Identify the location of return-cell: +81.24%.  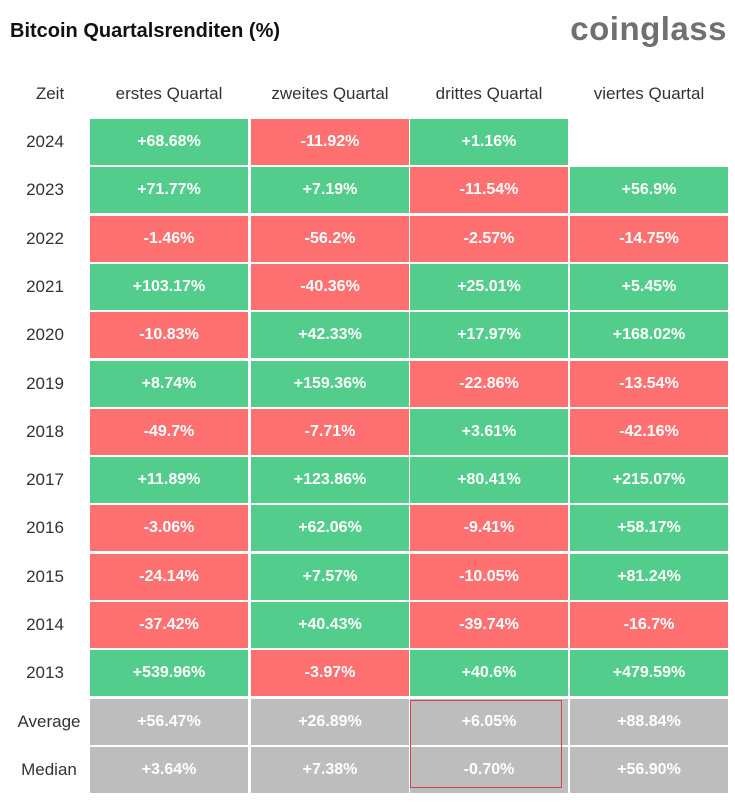
(649, 577).